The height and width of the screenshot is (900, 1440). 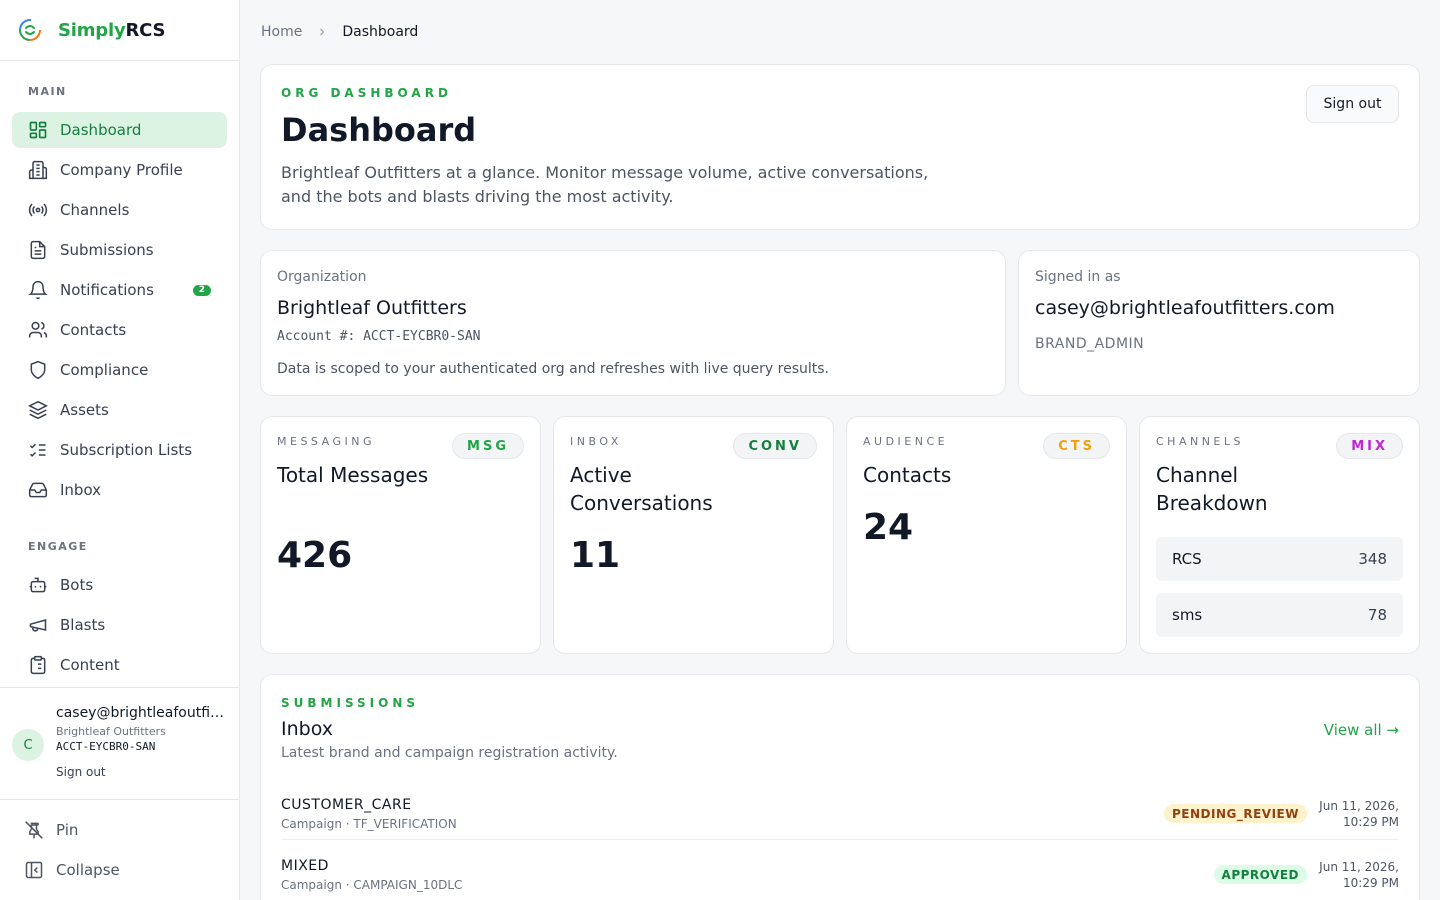 What do you see at coordinates (83, 625) in the screenshot?
I see `sidebar-item-label: Blasts` at bounding box center [83, 625].